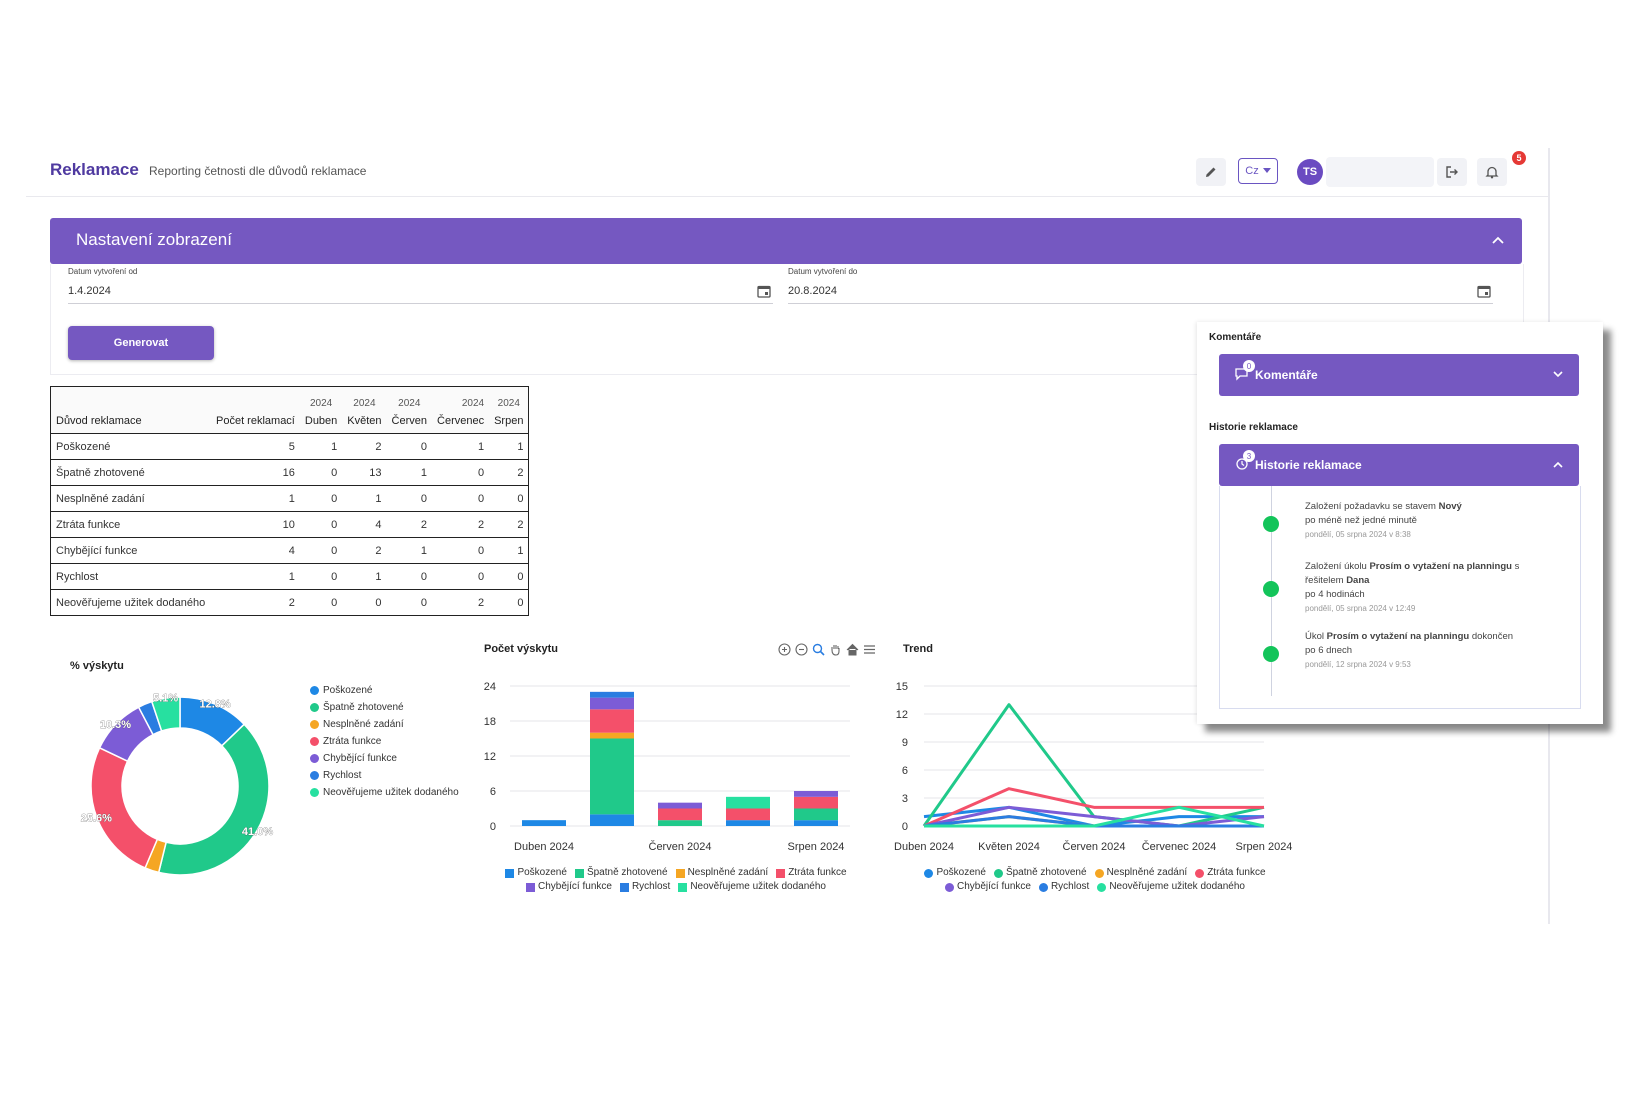 This screenshot has width=1648, height=1114. Describe the element at coordinates (1258, 171) in the screenshot. I see `language-select: Cz` at that location.